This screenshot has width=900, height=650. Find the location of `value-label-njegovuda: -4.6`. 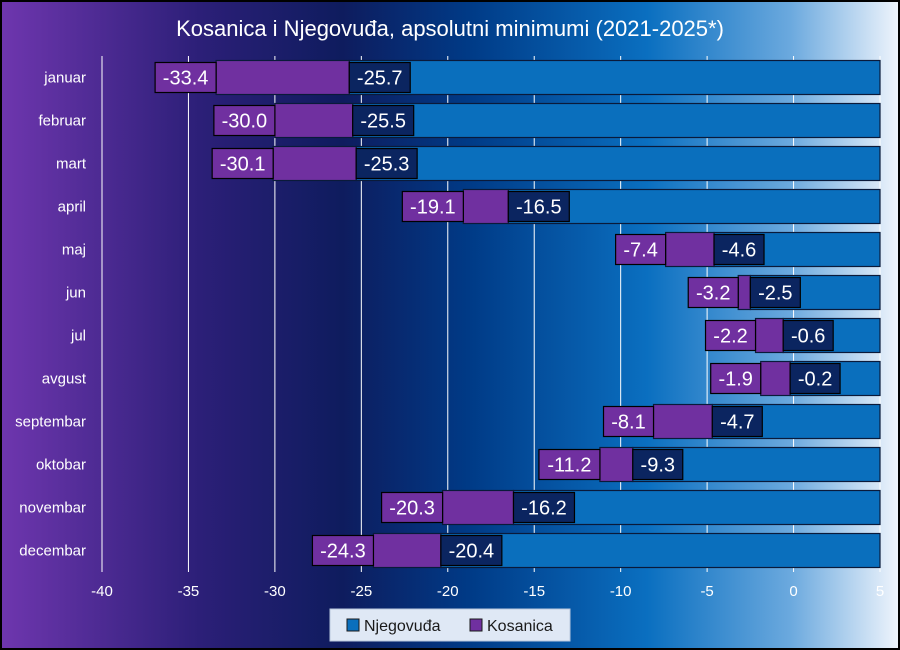

value-label-njegovuda: -4.6 is located at coordinates (739, 251).